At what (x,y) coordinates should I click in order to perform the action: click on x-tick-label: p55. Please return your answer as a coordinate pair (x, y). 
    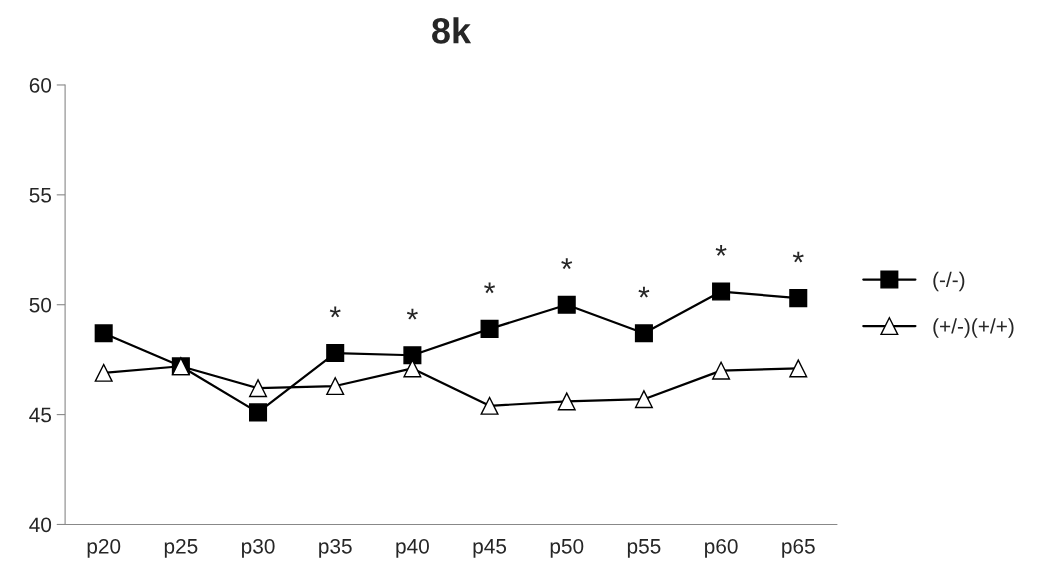
    Looking at the image, I should click on (644, 548).